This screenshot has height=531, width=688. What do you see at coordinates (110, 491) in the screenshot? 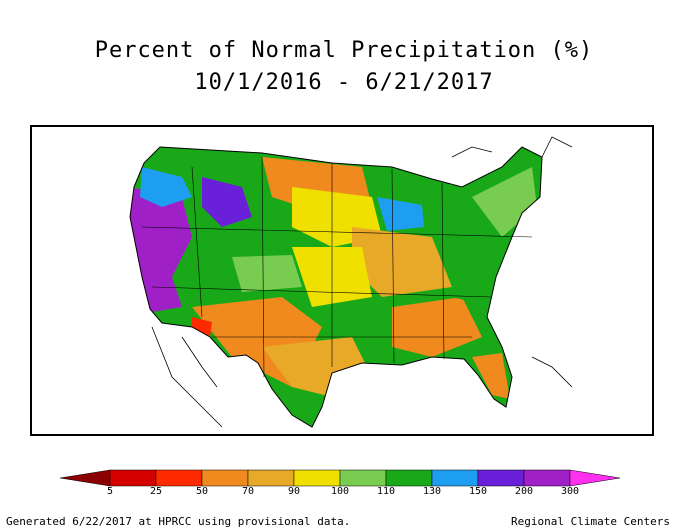
I see `legend-tick-5: 5` at bounding box center [110, 491].